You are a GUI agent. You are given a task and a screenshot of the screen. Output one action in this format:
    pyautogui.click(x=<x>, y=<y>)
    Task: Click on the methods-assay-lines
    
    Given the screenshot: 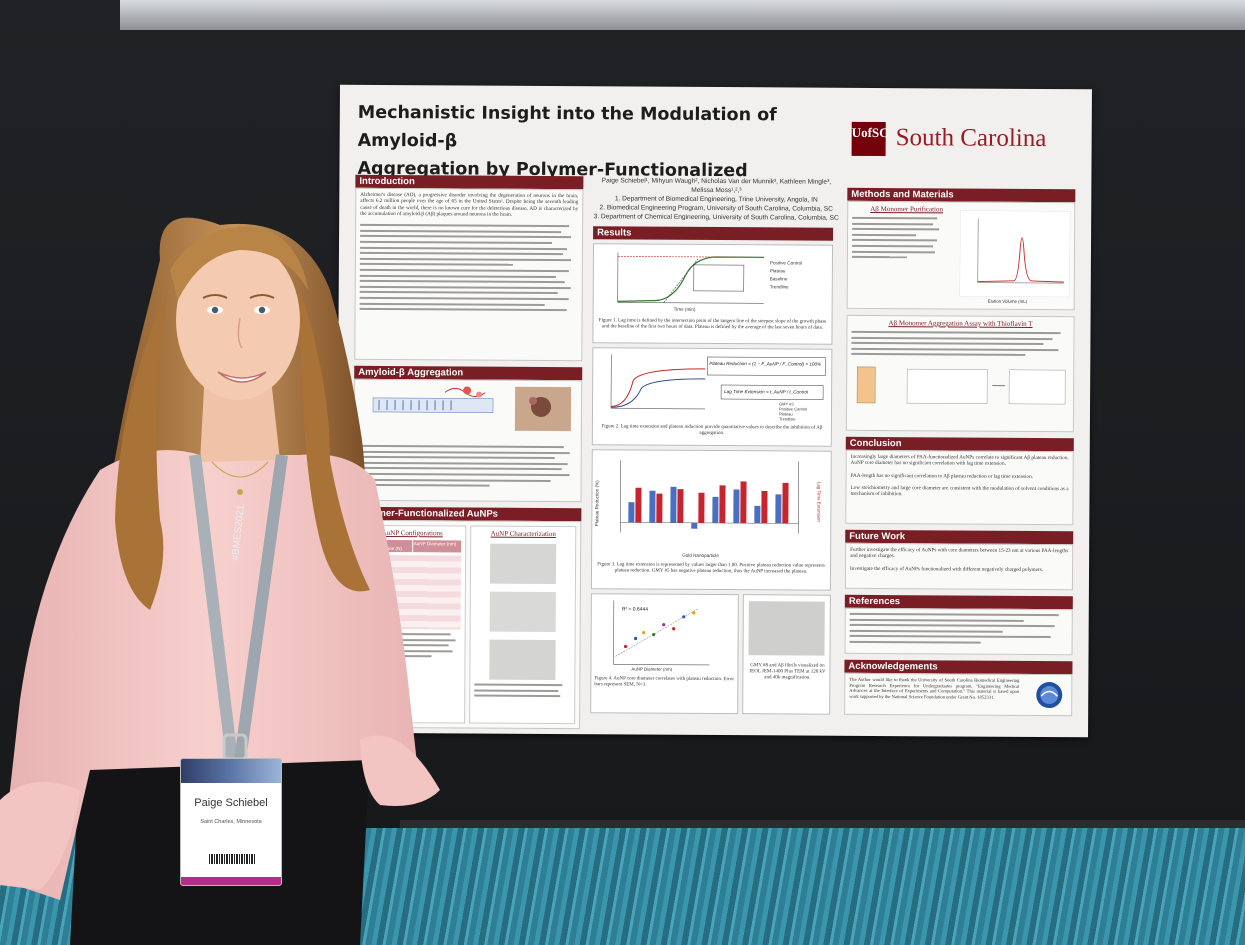 What is the action you would take?
    pyautogui.click(x=960, y=345)
    